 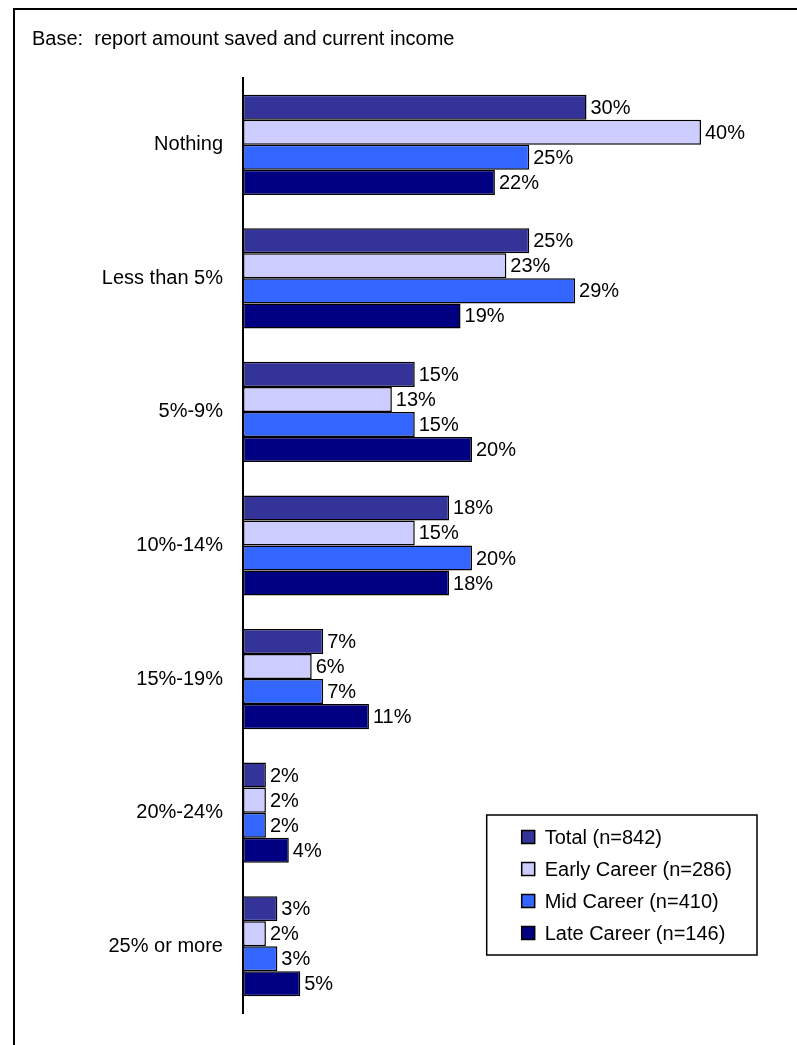 I want to click on data-label: 13%, so click(x=416, y=398).